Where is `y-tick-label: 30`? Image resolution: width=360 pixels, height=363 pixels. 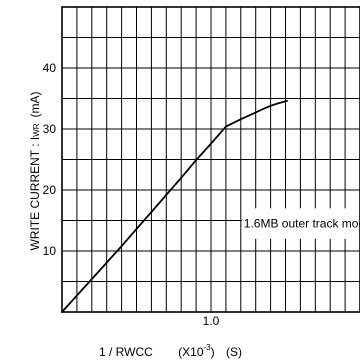 y-tick-label: 30 is located at coordinates (50, 129).